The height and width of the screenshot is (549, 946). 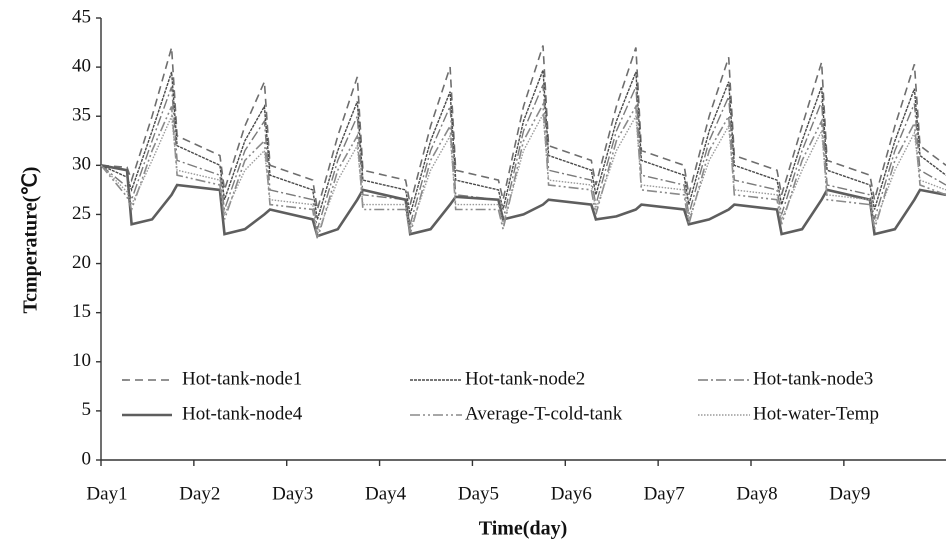 What do you see at coordinates (544, 413) in the screenshot?
I see `legend-label: Average-T-cold-tank` at bounding box center [544, 413].